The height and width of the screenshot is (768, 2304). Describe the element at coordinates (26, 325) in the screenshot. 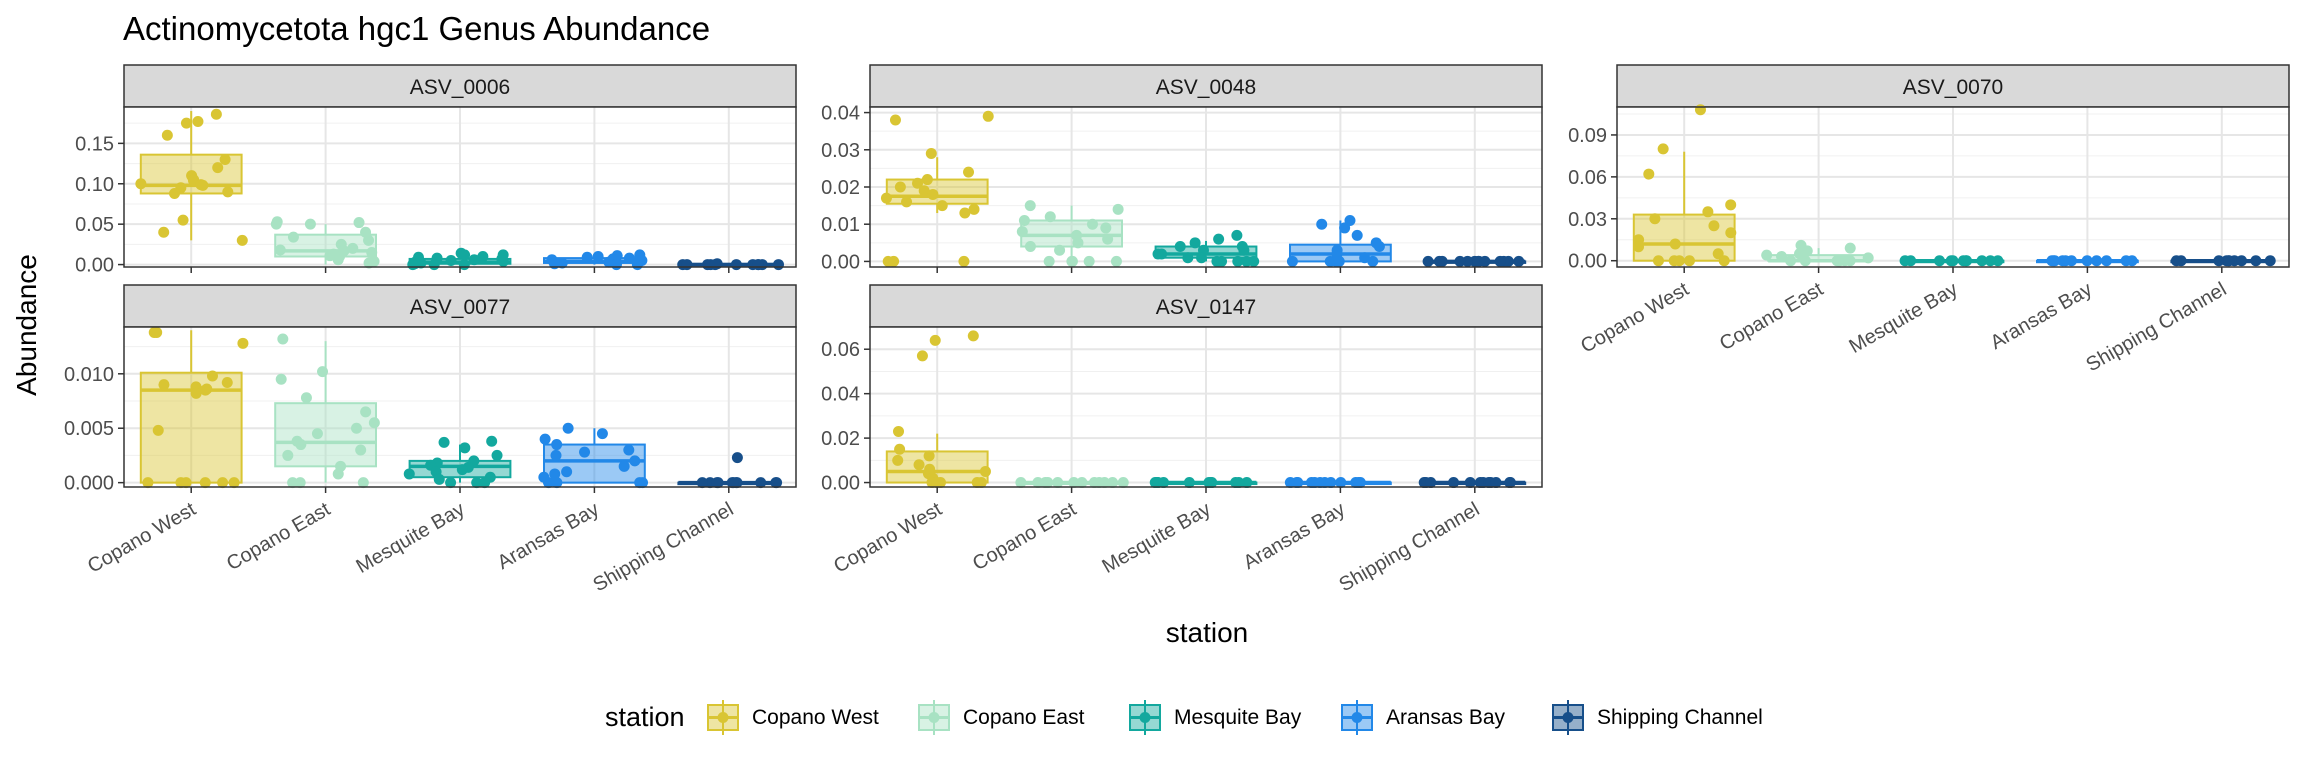

I see `y-axis-title: Abundance` at that location.